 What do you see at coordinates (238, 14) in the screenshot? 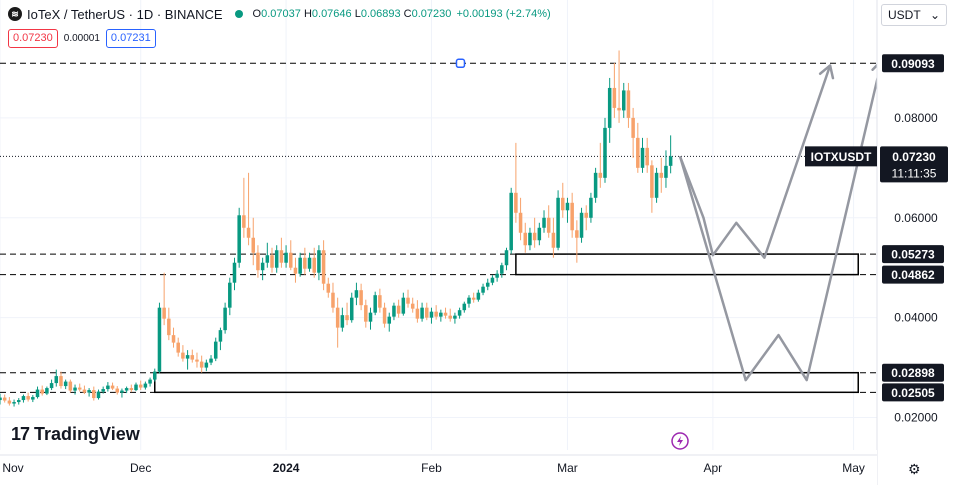
I see `market-status-icon` at bounding box center [238, 14].